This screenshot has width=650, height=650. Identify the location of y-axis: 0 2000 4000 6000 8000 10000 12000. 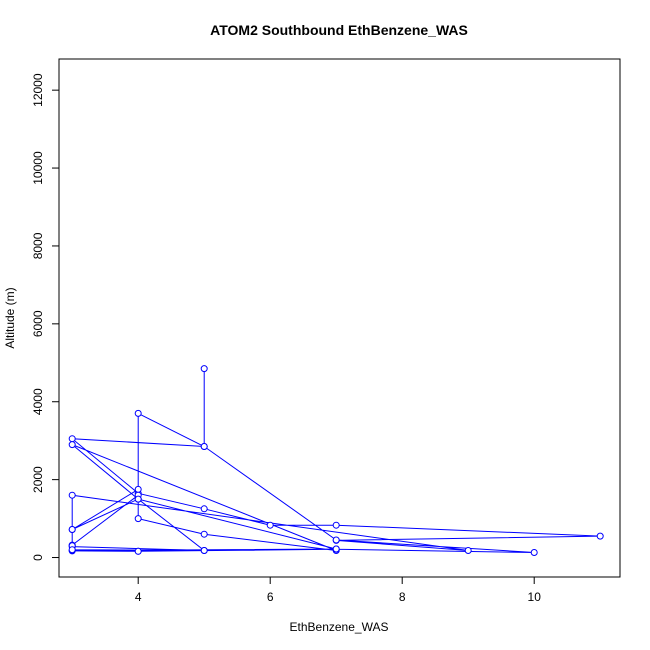
(45, 317).